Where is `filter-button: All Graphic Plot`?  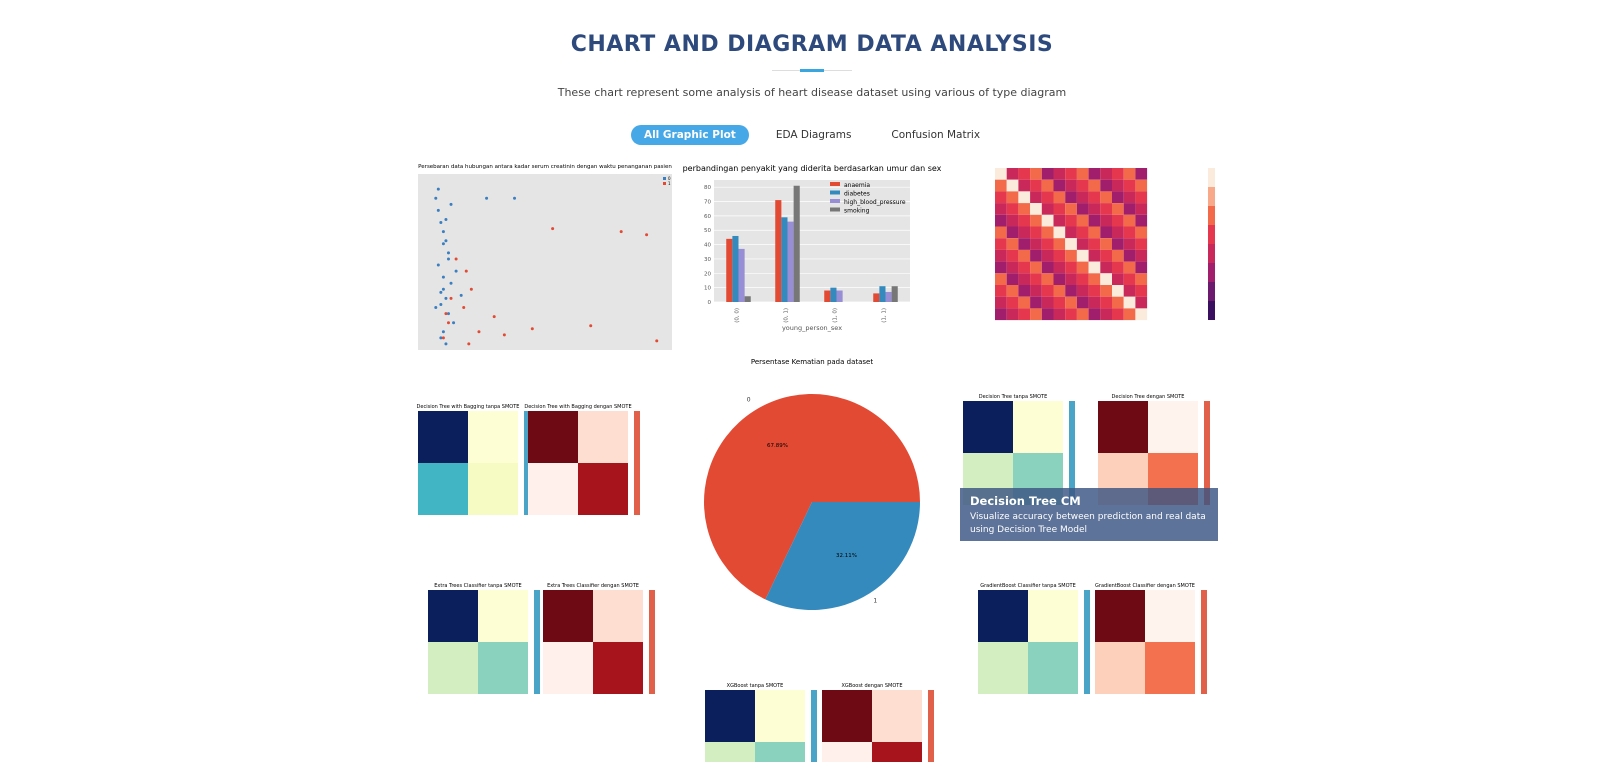
filter-button: All Graphic Plot is located at coordinates (689, 135).